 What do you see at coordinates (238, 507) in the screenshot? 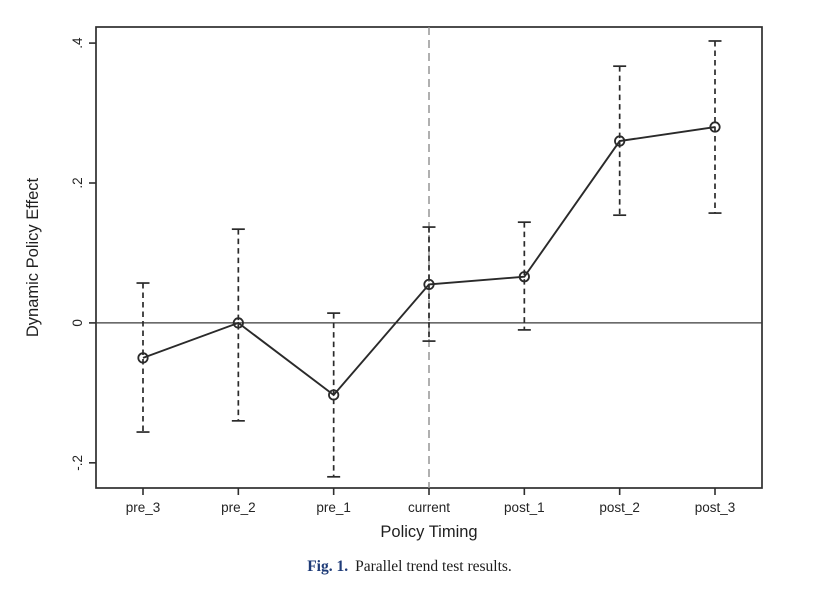
I see `x-tick-label: pre_2` at bounding box center [238, 507].